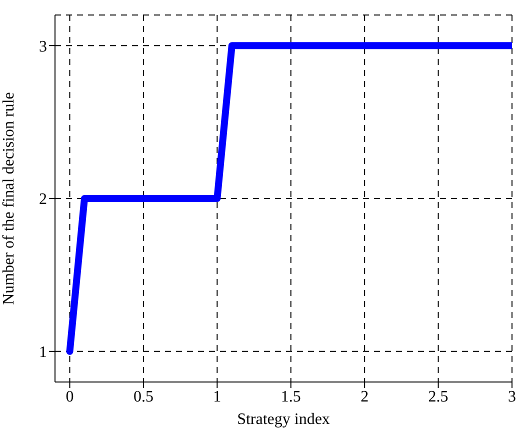 The height and width of the screenshot is (434, 520). I want to click on x-tick-label: 0, so click(70, 397).